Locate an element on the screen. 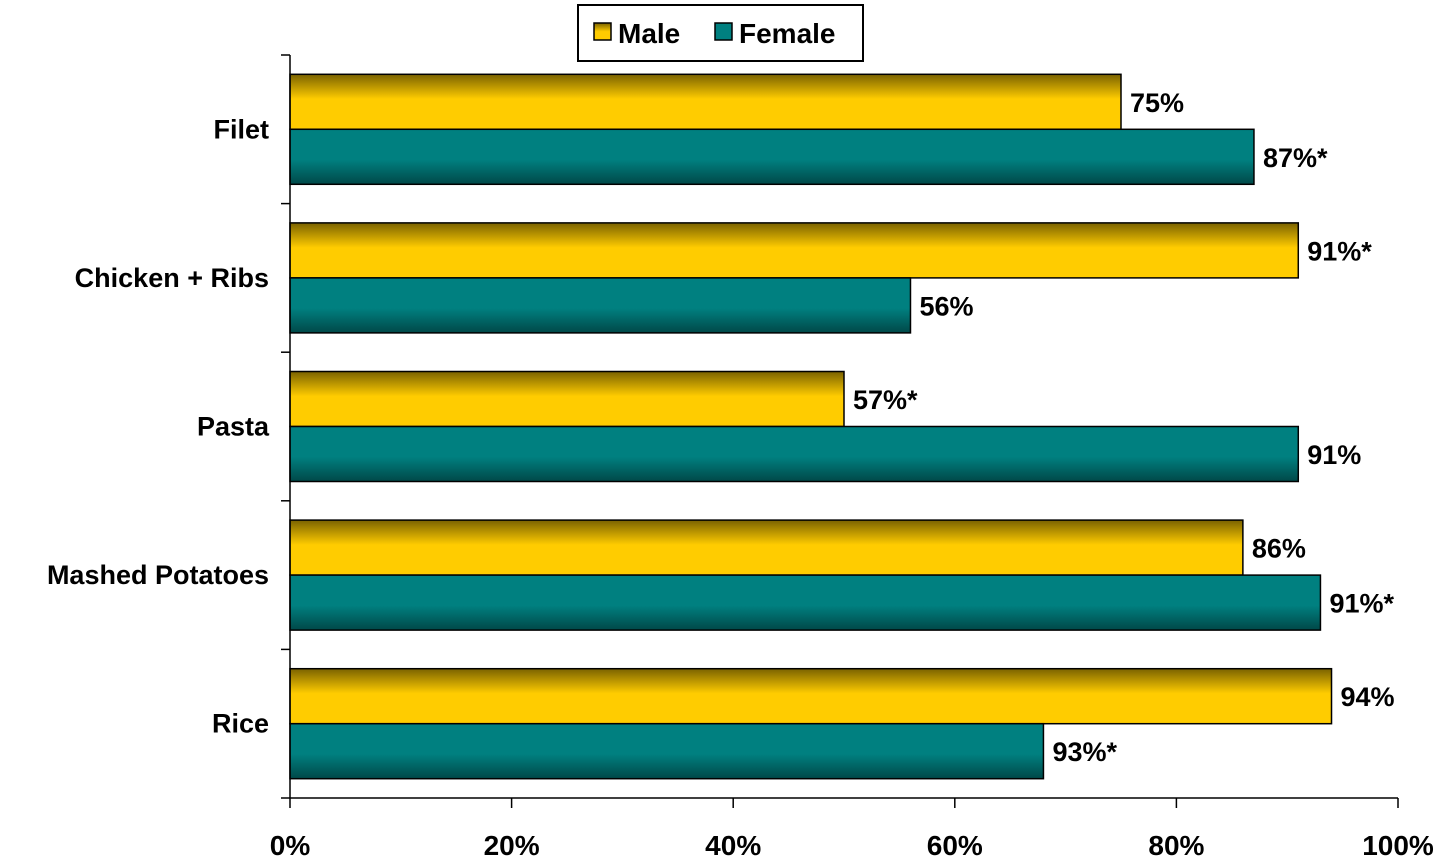 The width and height of the screenshot is (1443, 862). category-label-pasta: Pasta is located at coordinates (233, 427).